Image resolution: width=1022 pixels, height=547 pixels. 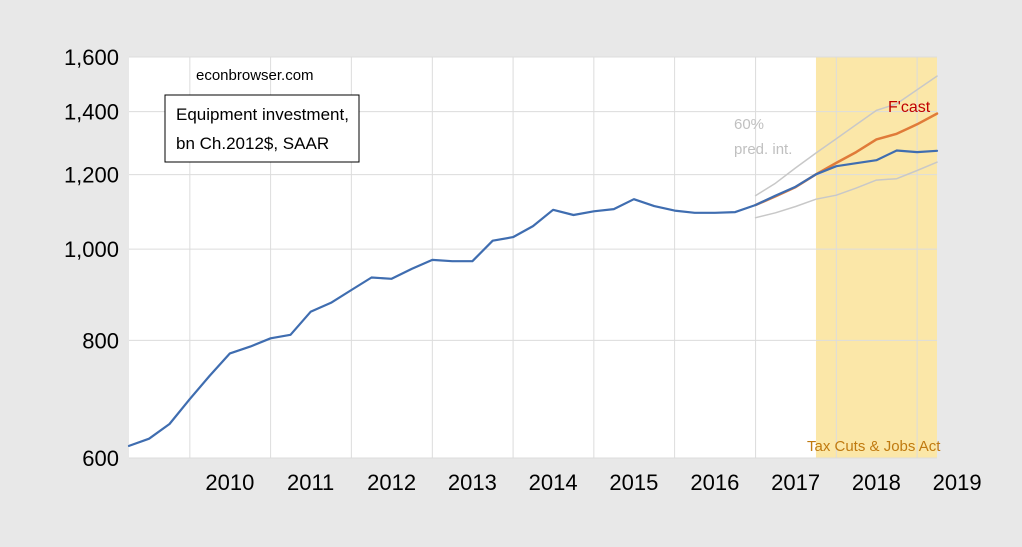 What do you see at coordinates (252, 143) in the screenshot?
I see `chart-title-line-2: bn Ch.2012$, SAAR` at bounding box center [252, 143].